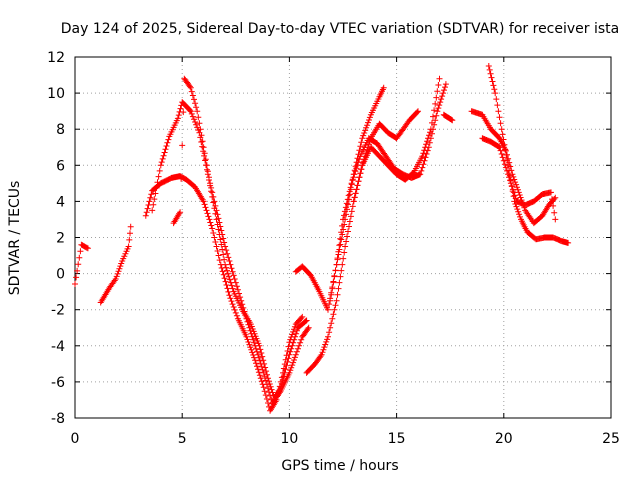 The image size is (640, 480). What do you see at coordinates (60, 166) in the screenshot?
I see `y-tick-label: 6` at bounding box center [60, 166].